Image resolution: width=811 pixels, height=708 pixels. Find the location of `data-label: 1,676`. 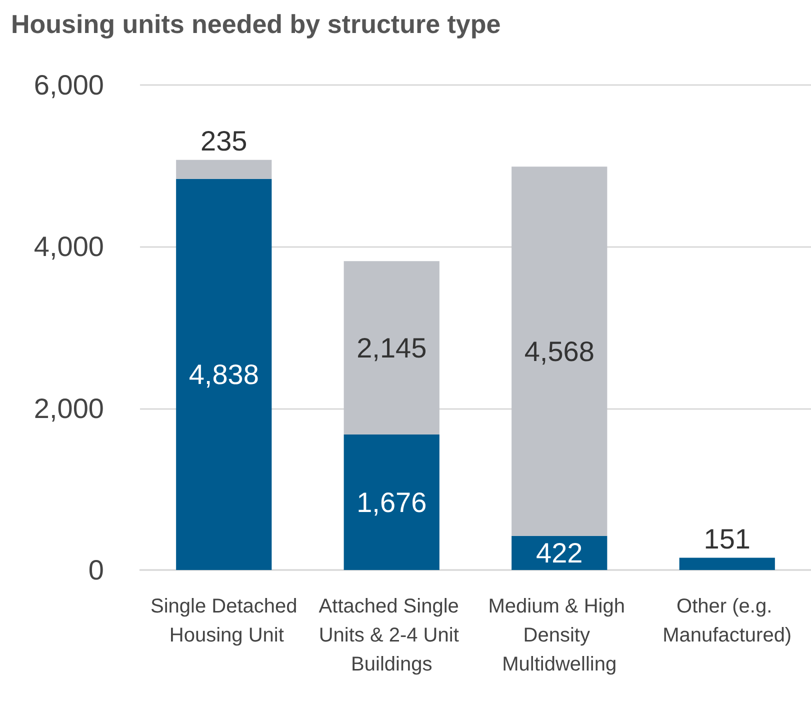

data-label: 1,676 is located at coordinates (391, 502).